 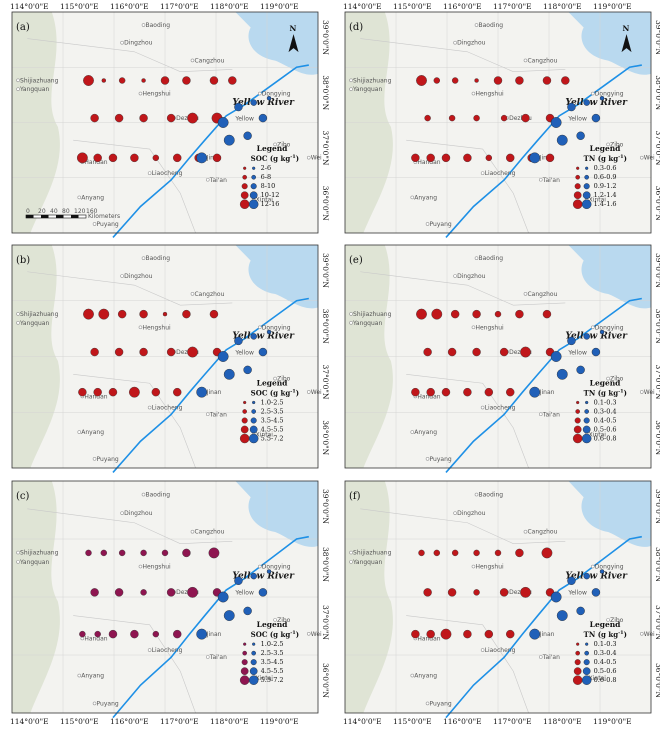 What do you see at coordinates (60, 216) in the screenshot?
I see `scale-bar-segment` at bounding box center [60, 216].